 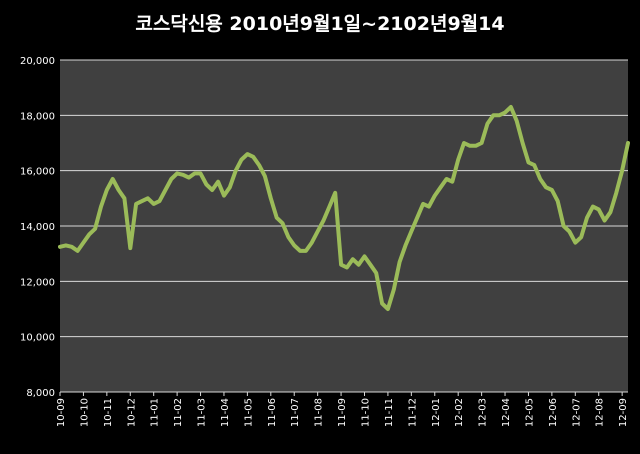 What do you see at coordinates (155, 412) in the screenshot?
I see `x-tick-label: 11-01` at bounding box center [155, 412].